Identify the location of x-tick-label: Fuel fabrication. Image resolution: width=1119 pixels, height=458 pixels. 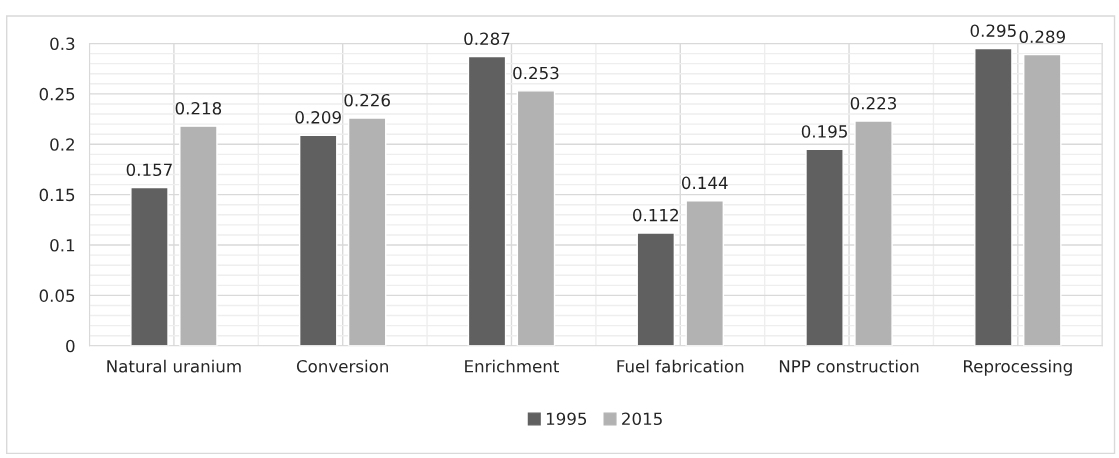
(680, 366).